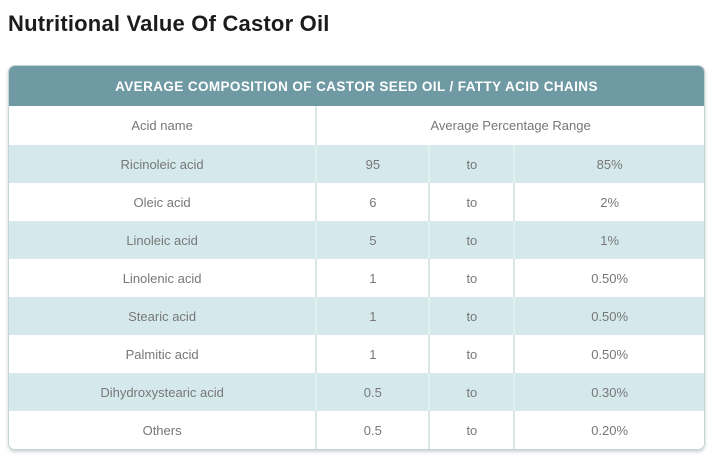  I want to click on table-row: Linoleic acid 5 to 1%, so click(356, 240).